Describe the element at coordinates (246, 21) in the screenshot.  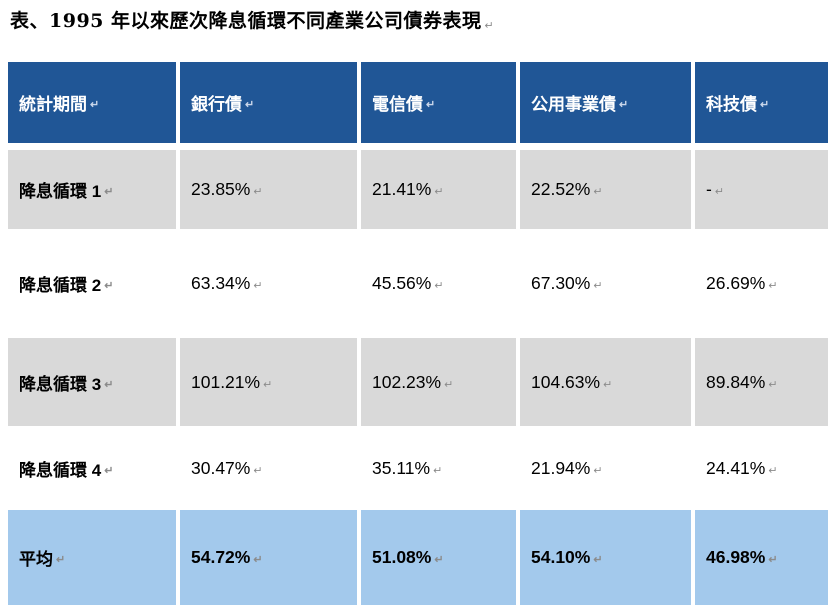
I see `document-title-text: 表、1995 年以來歷次降息循環不同產業公司債券表現` at that location.